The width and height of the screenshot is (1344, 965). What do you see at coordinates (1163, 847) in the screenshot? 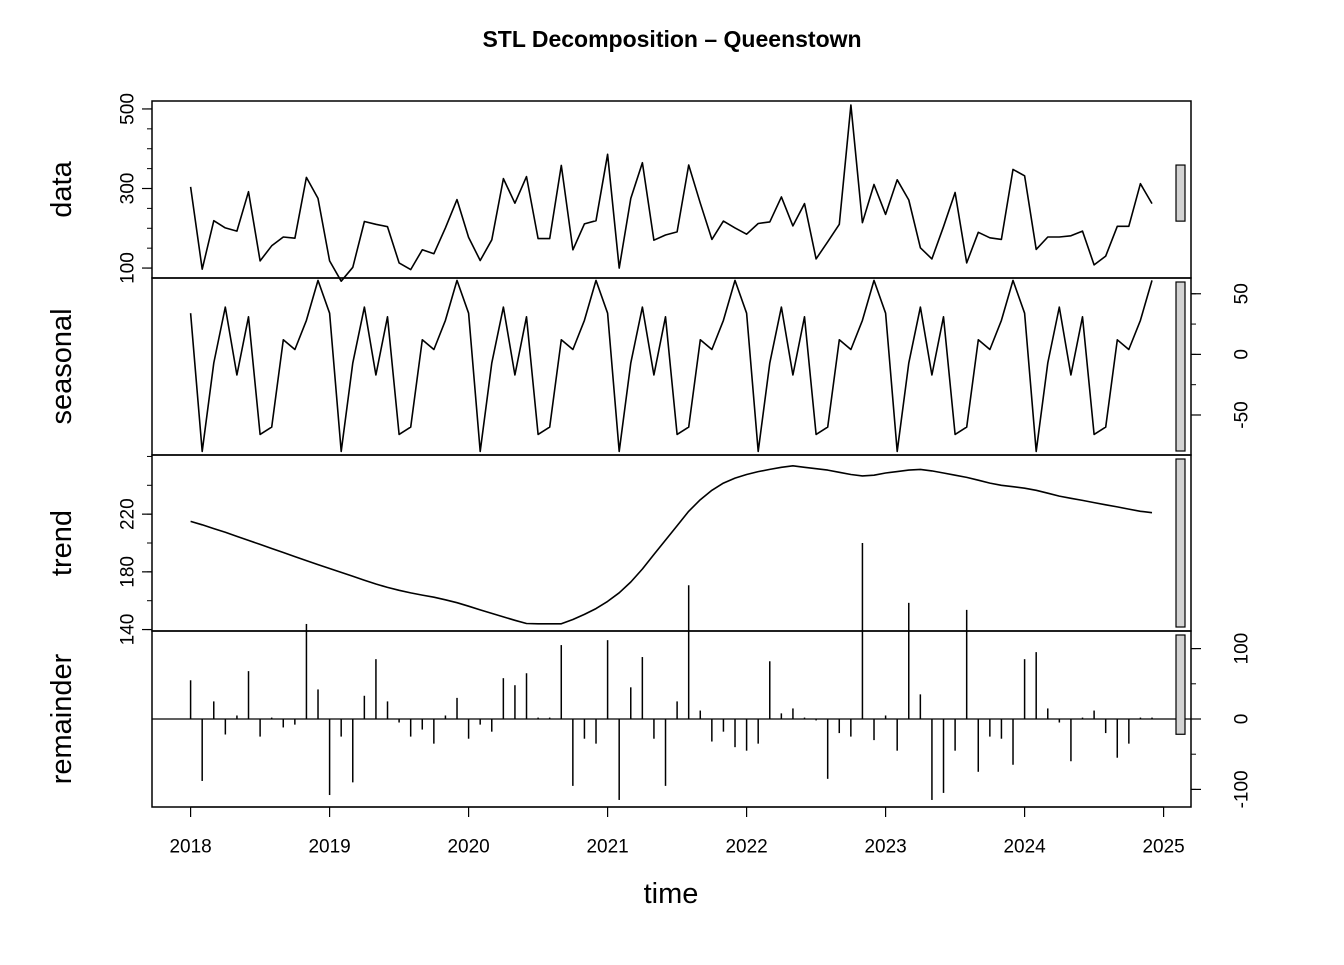
I see `x-tick-label: 2025` at bounding box center [1163, 847].